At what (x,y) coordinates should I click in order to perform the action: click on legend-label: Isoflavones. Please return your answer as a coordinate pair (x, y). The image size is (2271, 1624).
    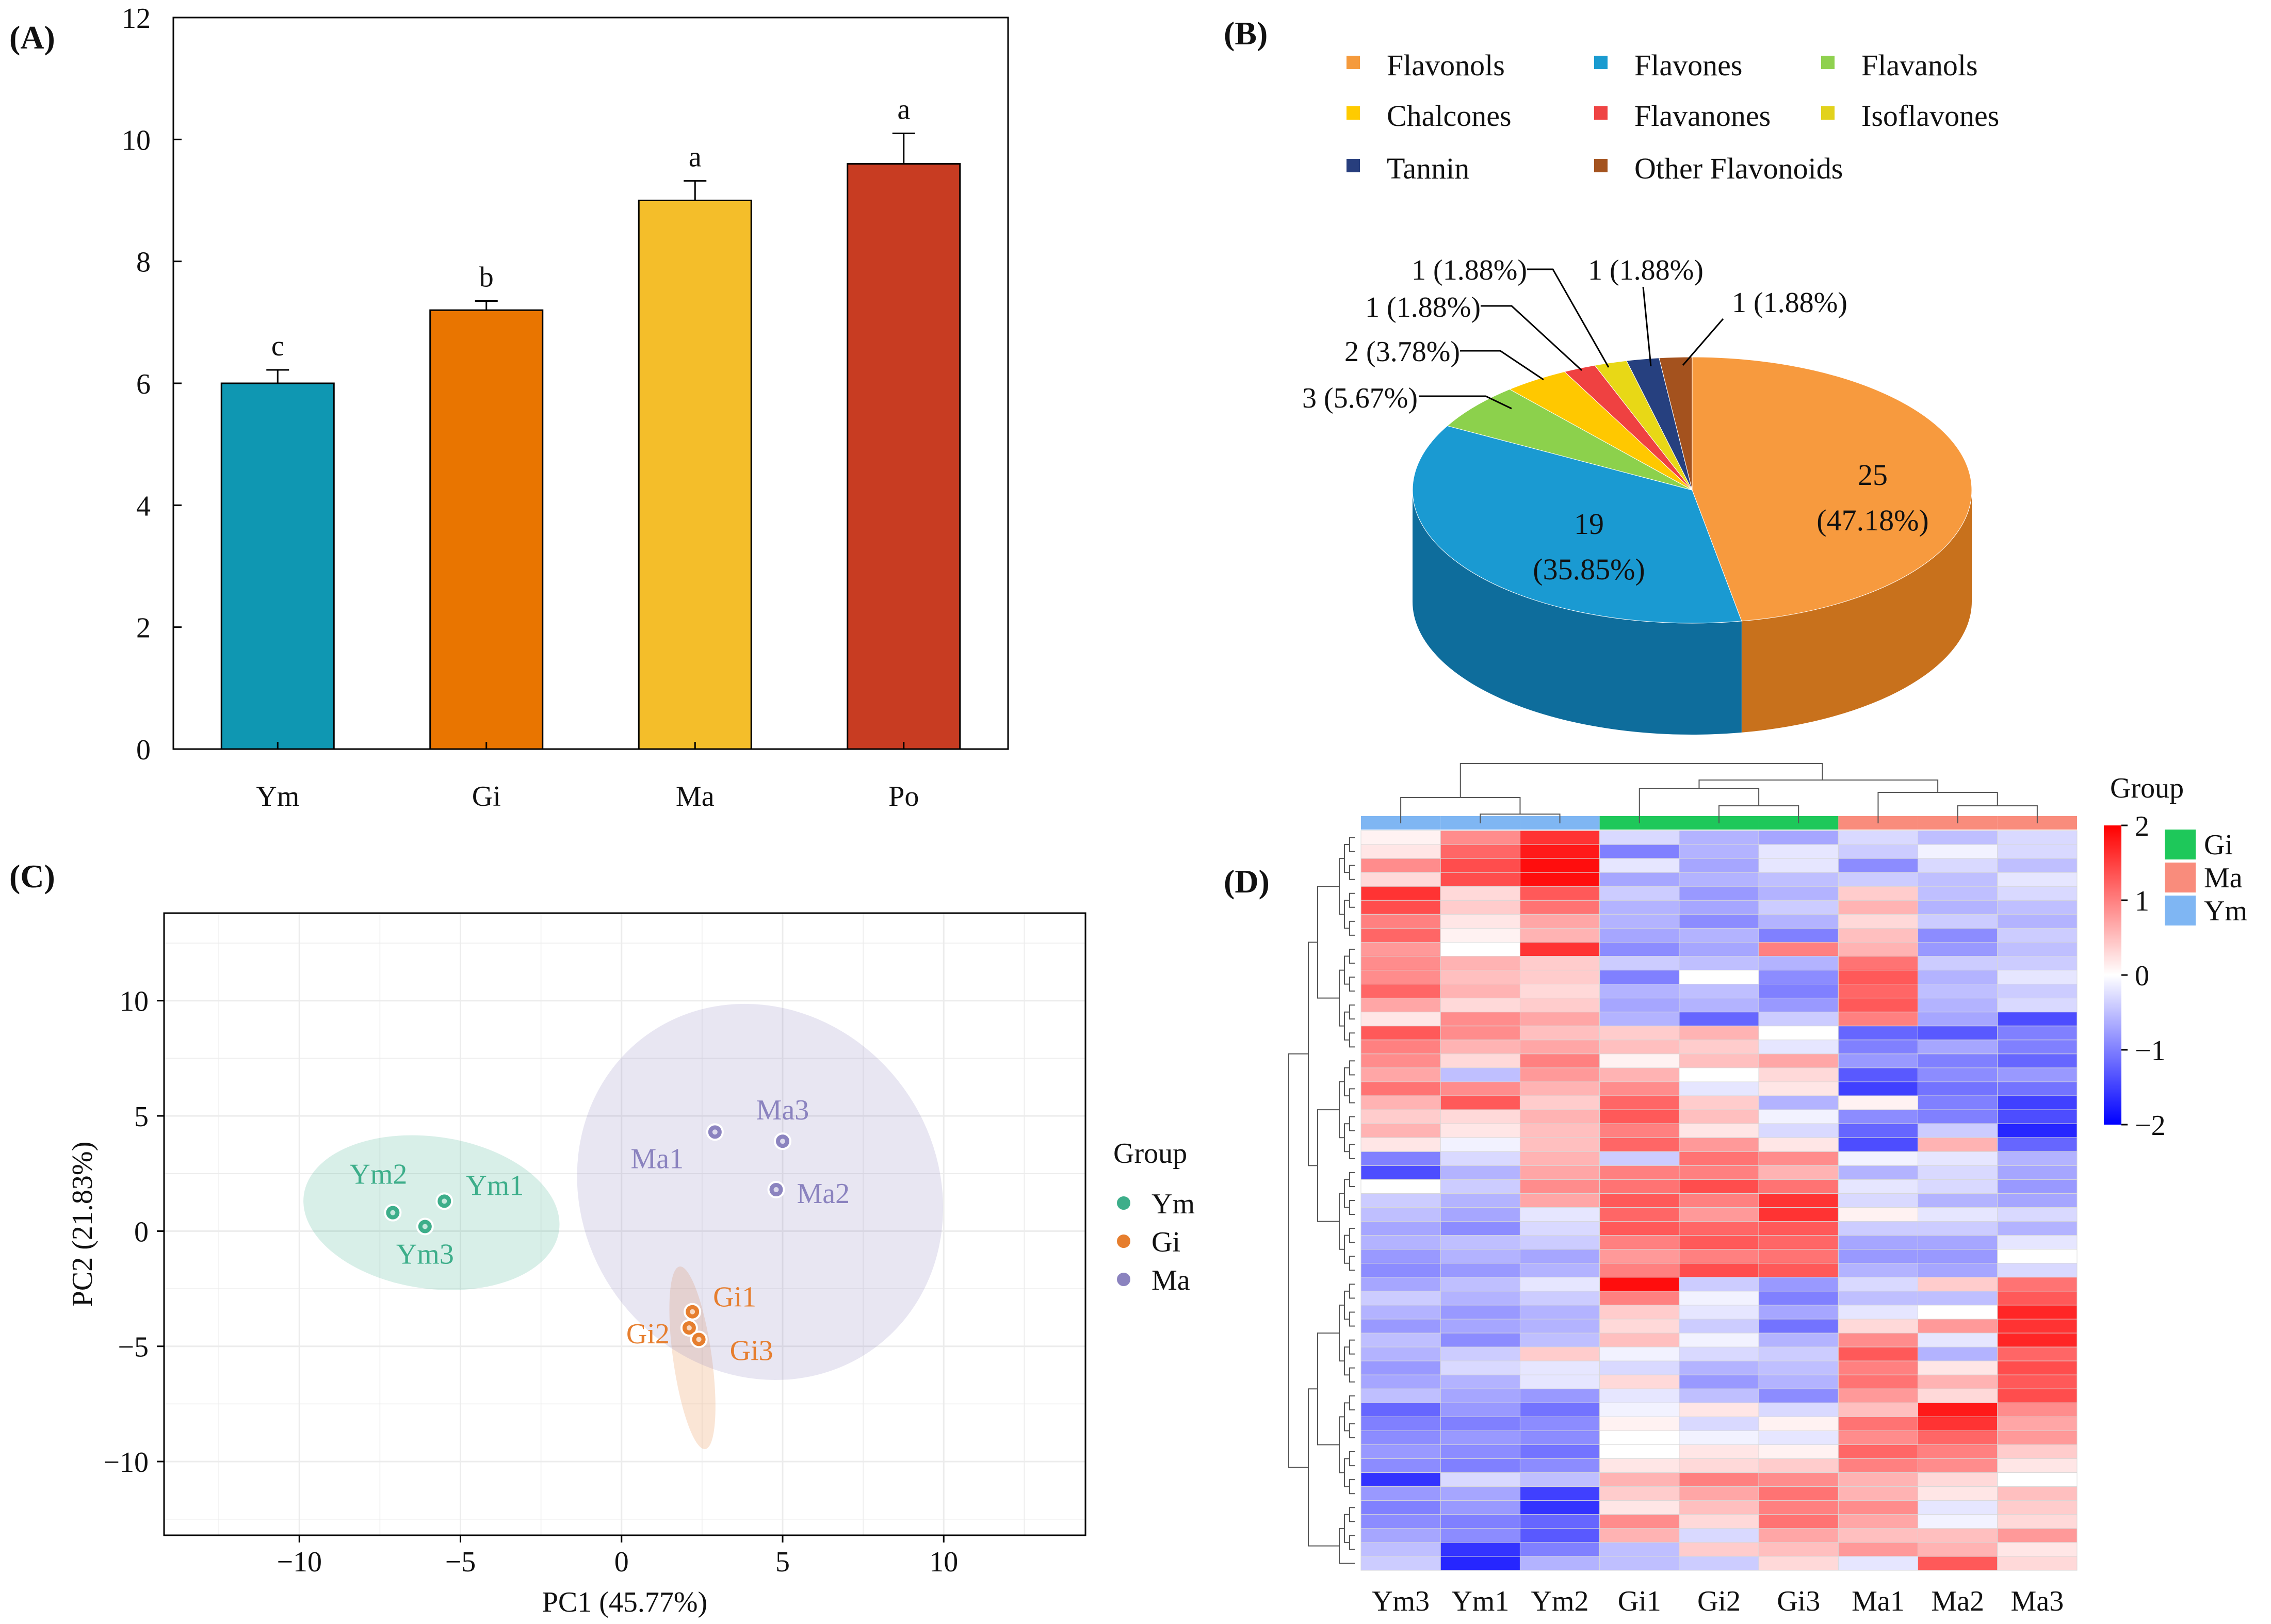
    Looking at the image, I should click on (1930, 116).